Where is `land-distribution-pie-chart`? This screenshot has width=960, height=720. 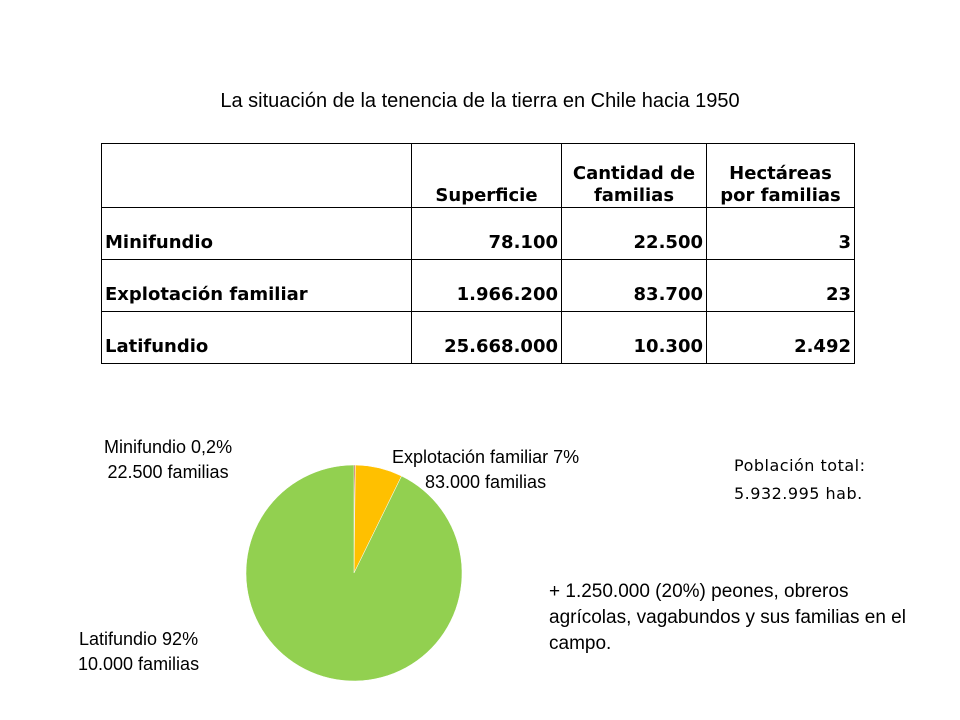
land-distribution-pie-chart is located at coordinates (354, 573).